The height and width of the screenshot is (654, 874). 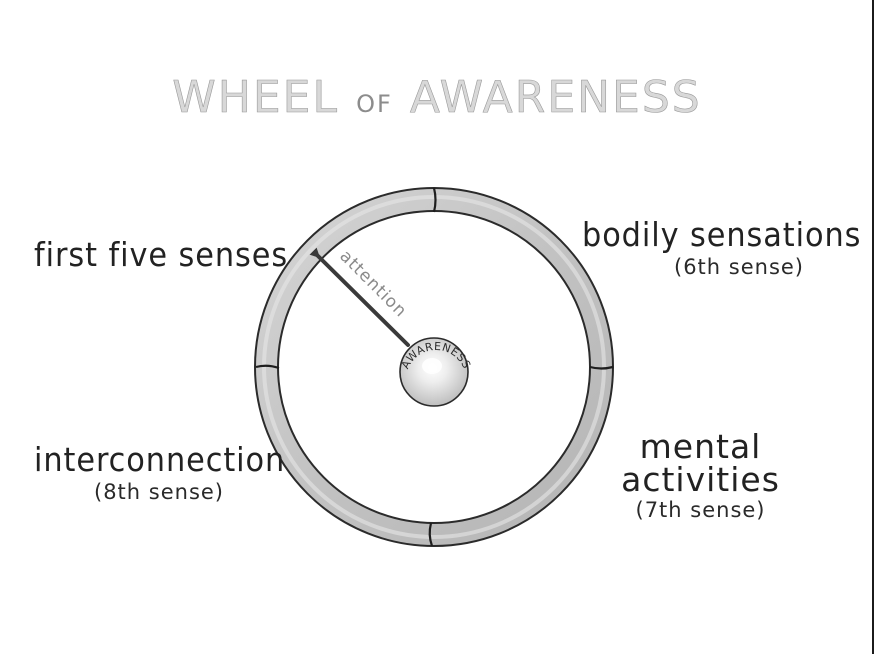 What do you see at coordinates (434, 200) in the screenshot?
I see `rim-divider-top` at bounding box center [434, 200].